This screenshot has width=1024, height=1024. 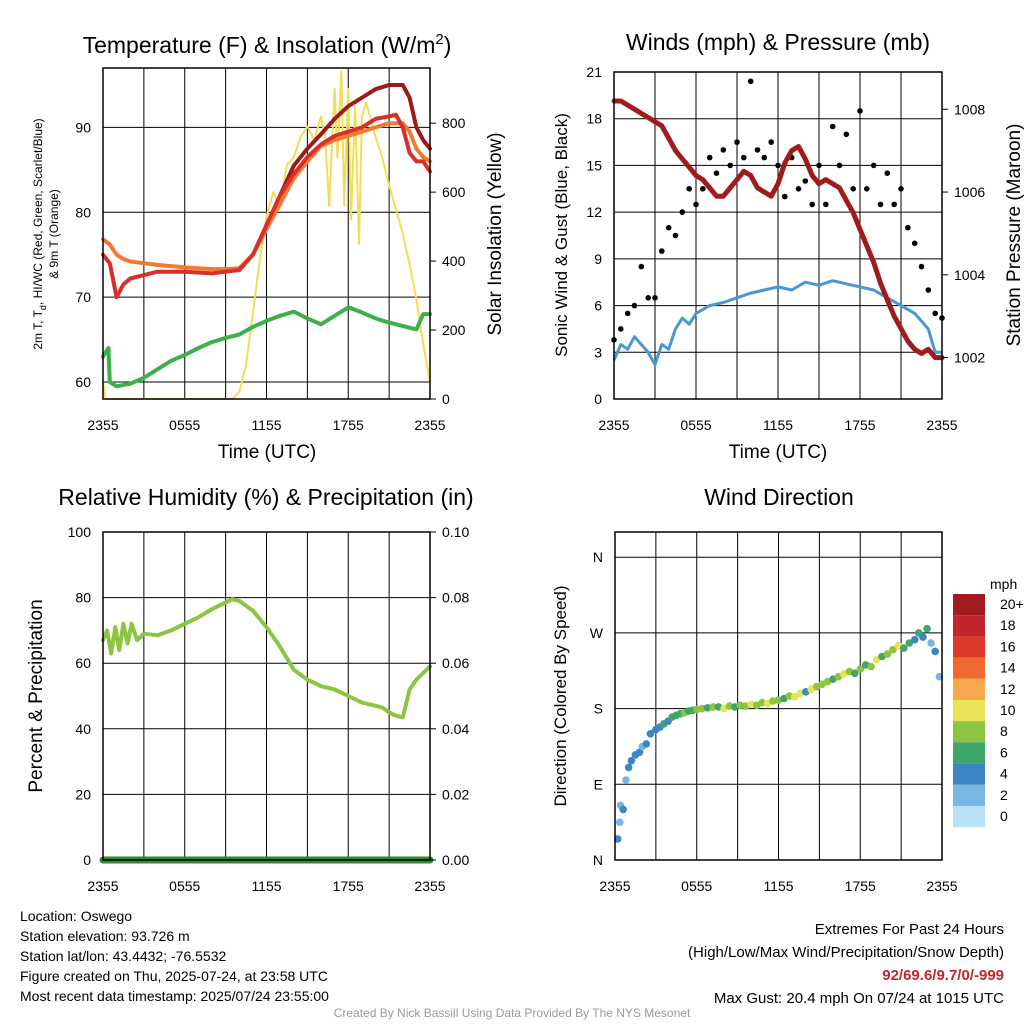 What do you see at coordinates (598, 557) in the screenshot?
I see `y-tick-label: N` at bounding box center [598, 557].